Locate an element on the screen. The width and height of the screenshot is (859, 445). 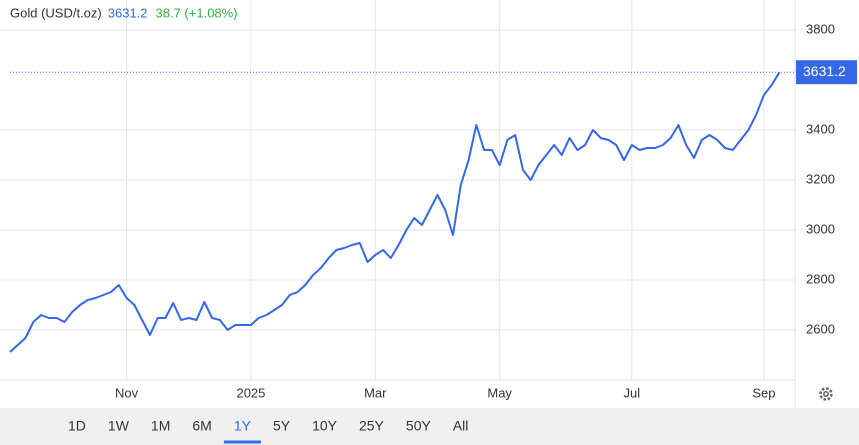
y-tick-label: 3400 is located at coordinates (820, 128).